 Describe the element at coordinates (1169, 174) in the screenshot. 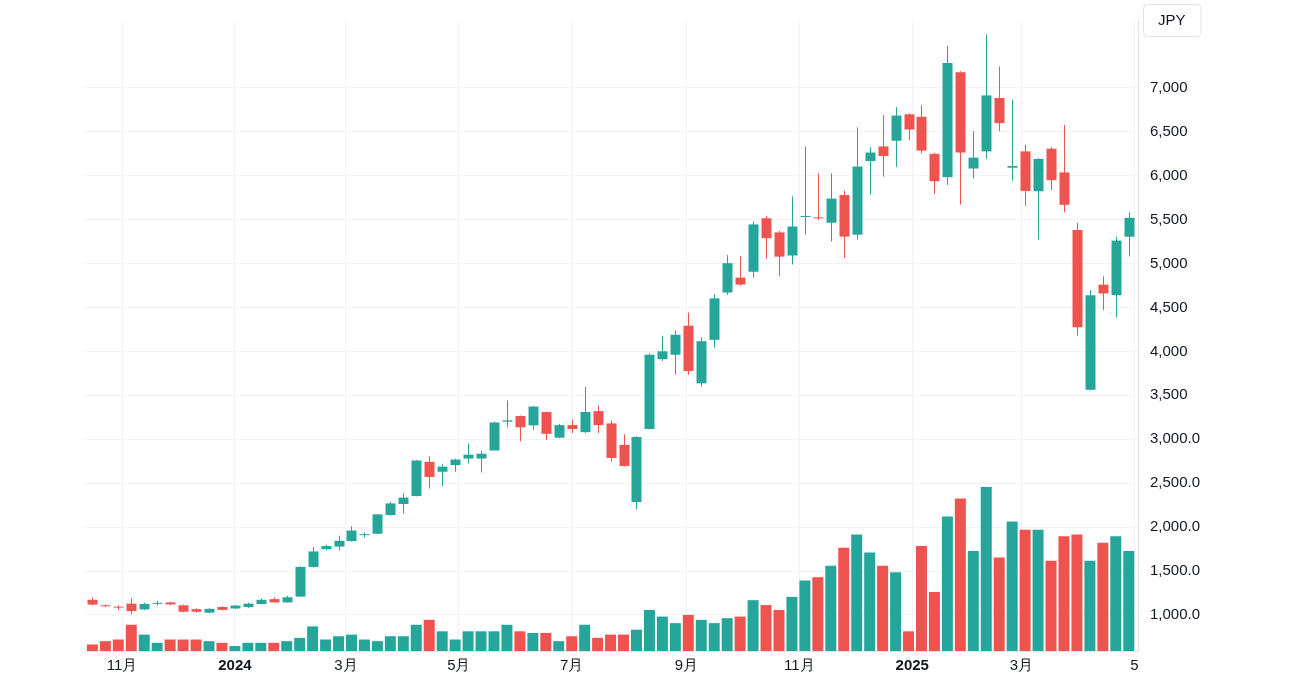

I see `y-tick-label: 6,000` at that location.